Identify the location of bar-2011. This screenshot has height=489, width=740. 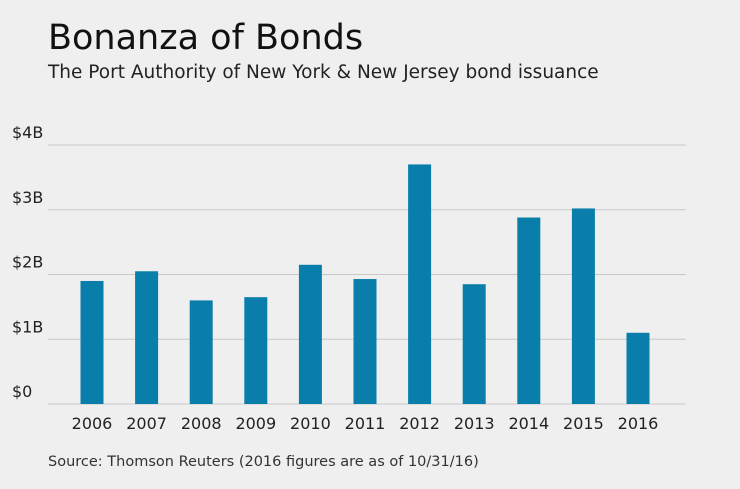
(365, 341).